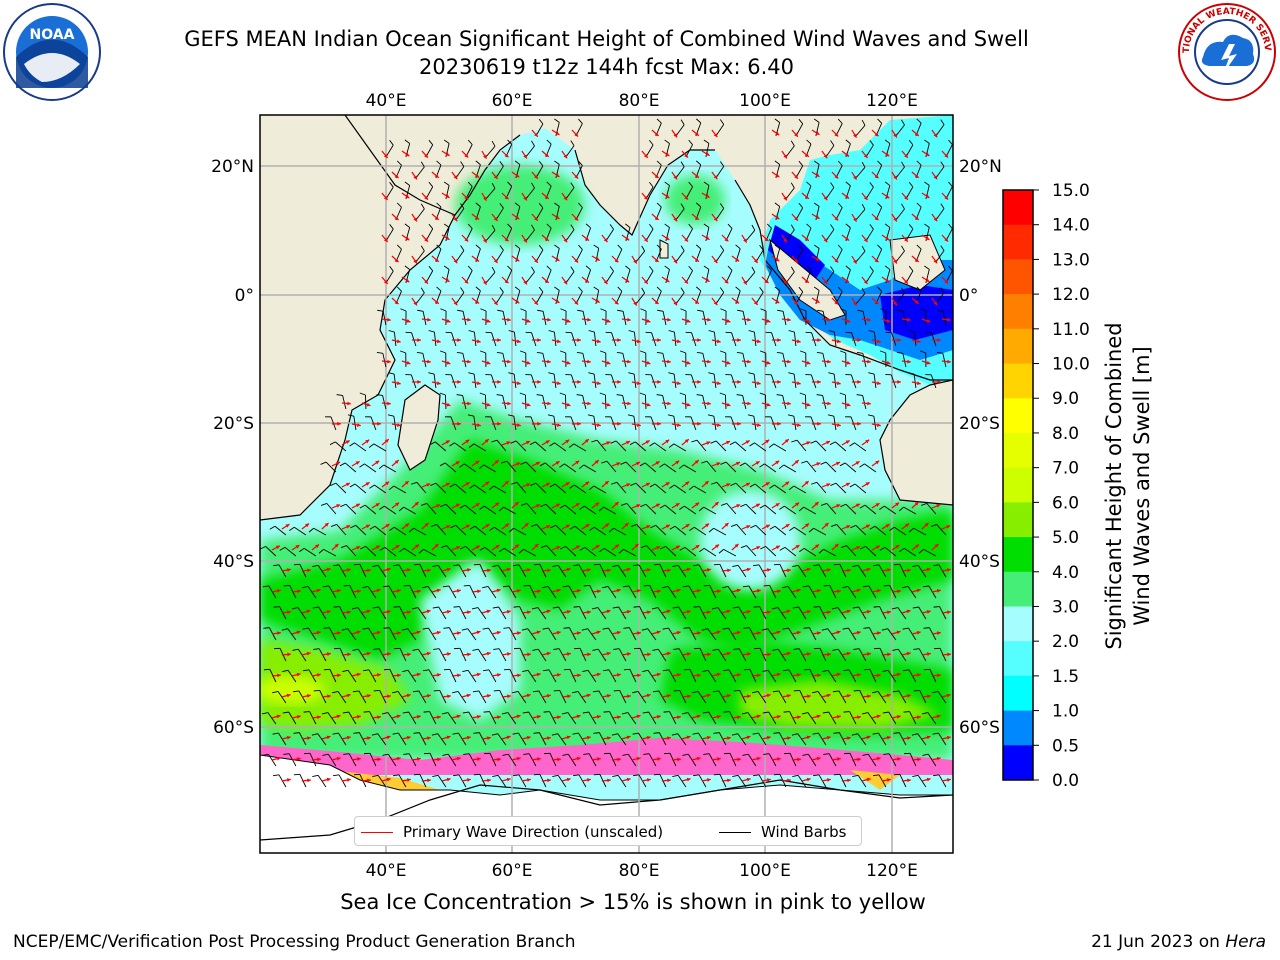 The image size is (1280, 960). What do you see at coordinates (1065, 607) in the screenshot?
I see `colorbar-tick-label: 3.0` at bounding box center [1065, 607].